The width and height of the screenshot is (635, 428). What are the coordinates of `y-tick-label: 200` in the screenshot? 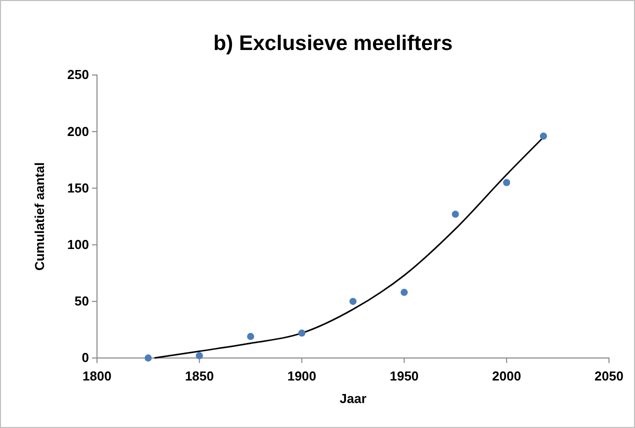 It's located at (78, 131).